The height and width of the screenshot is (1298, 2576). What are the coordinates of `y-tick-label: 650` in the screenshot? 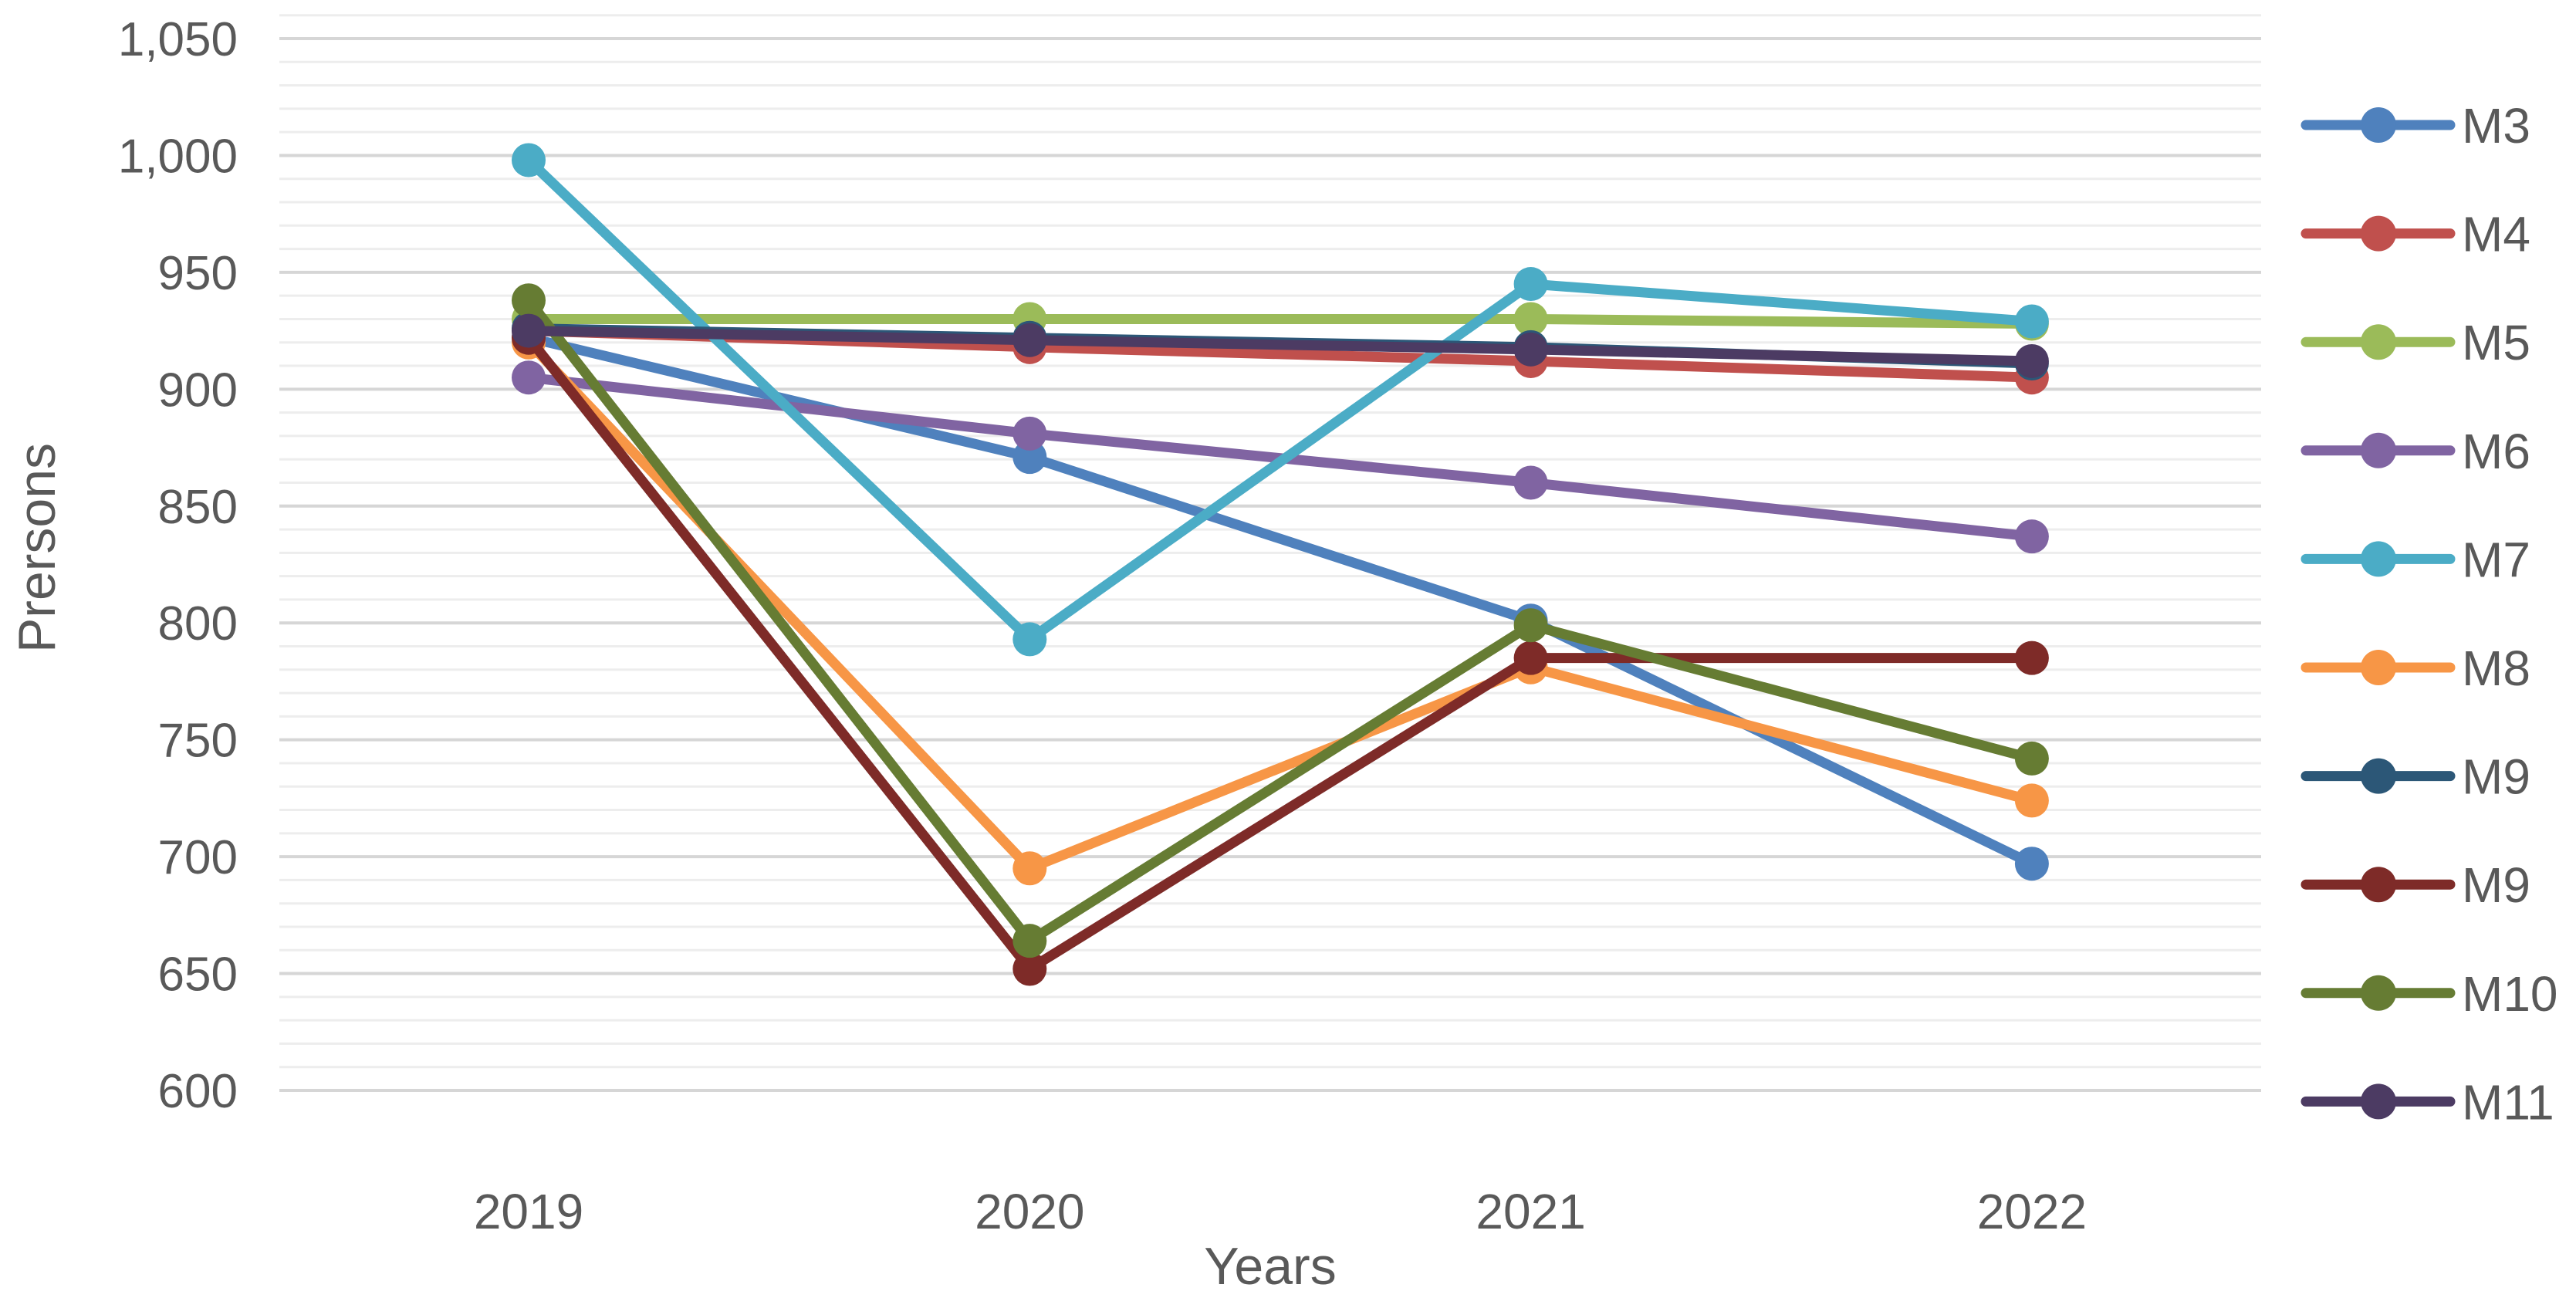 It's located at (198, 975).